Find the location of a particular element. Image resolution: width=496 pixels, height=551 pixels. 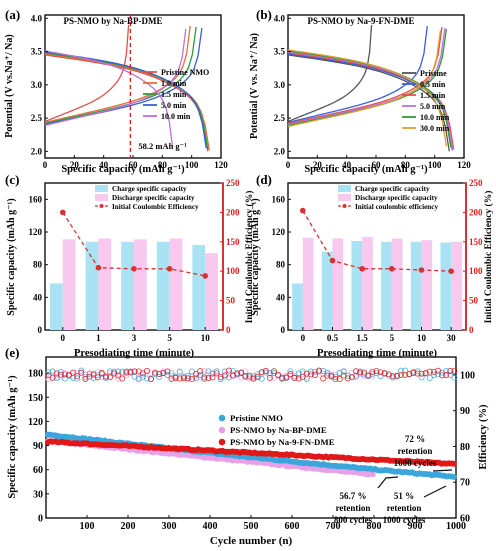

x-tick-label: 100 is located at coordinates (87, 526).